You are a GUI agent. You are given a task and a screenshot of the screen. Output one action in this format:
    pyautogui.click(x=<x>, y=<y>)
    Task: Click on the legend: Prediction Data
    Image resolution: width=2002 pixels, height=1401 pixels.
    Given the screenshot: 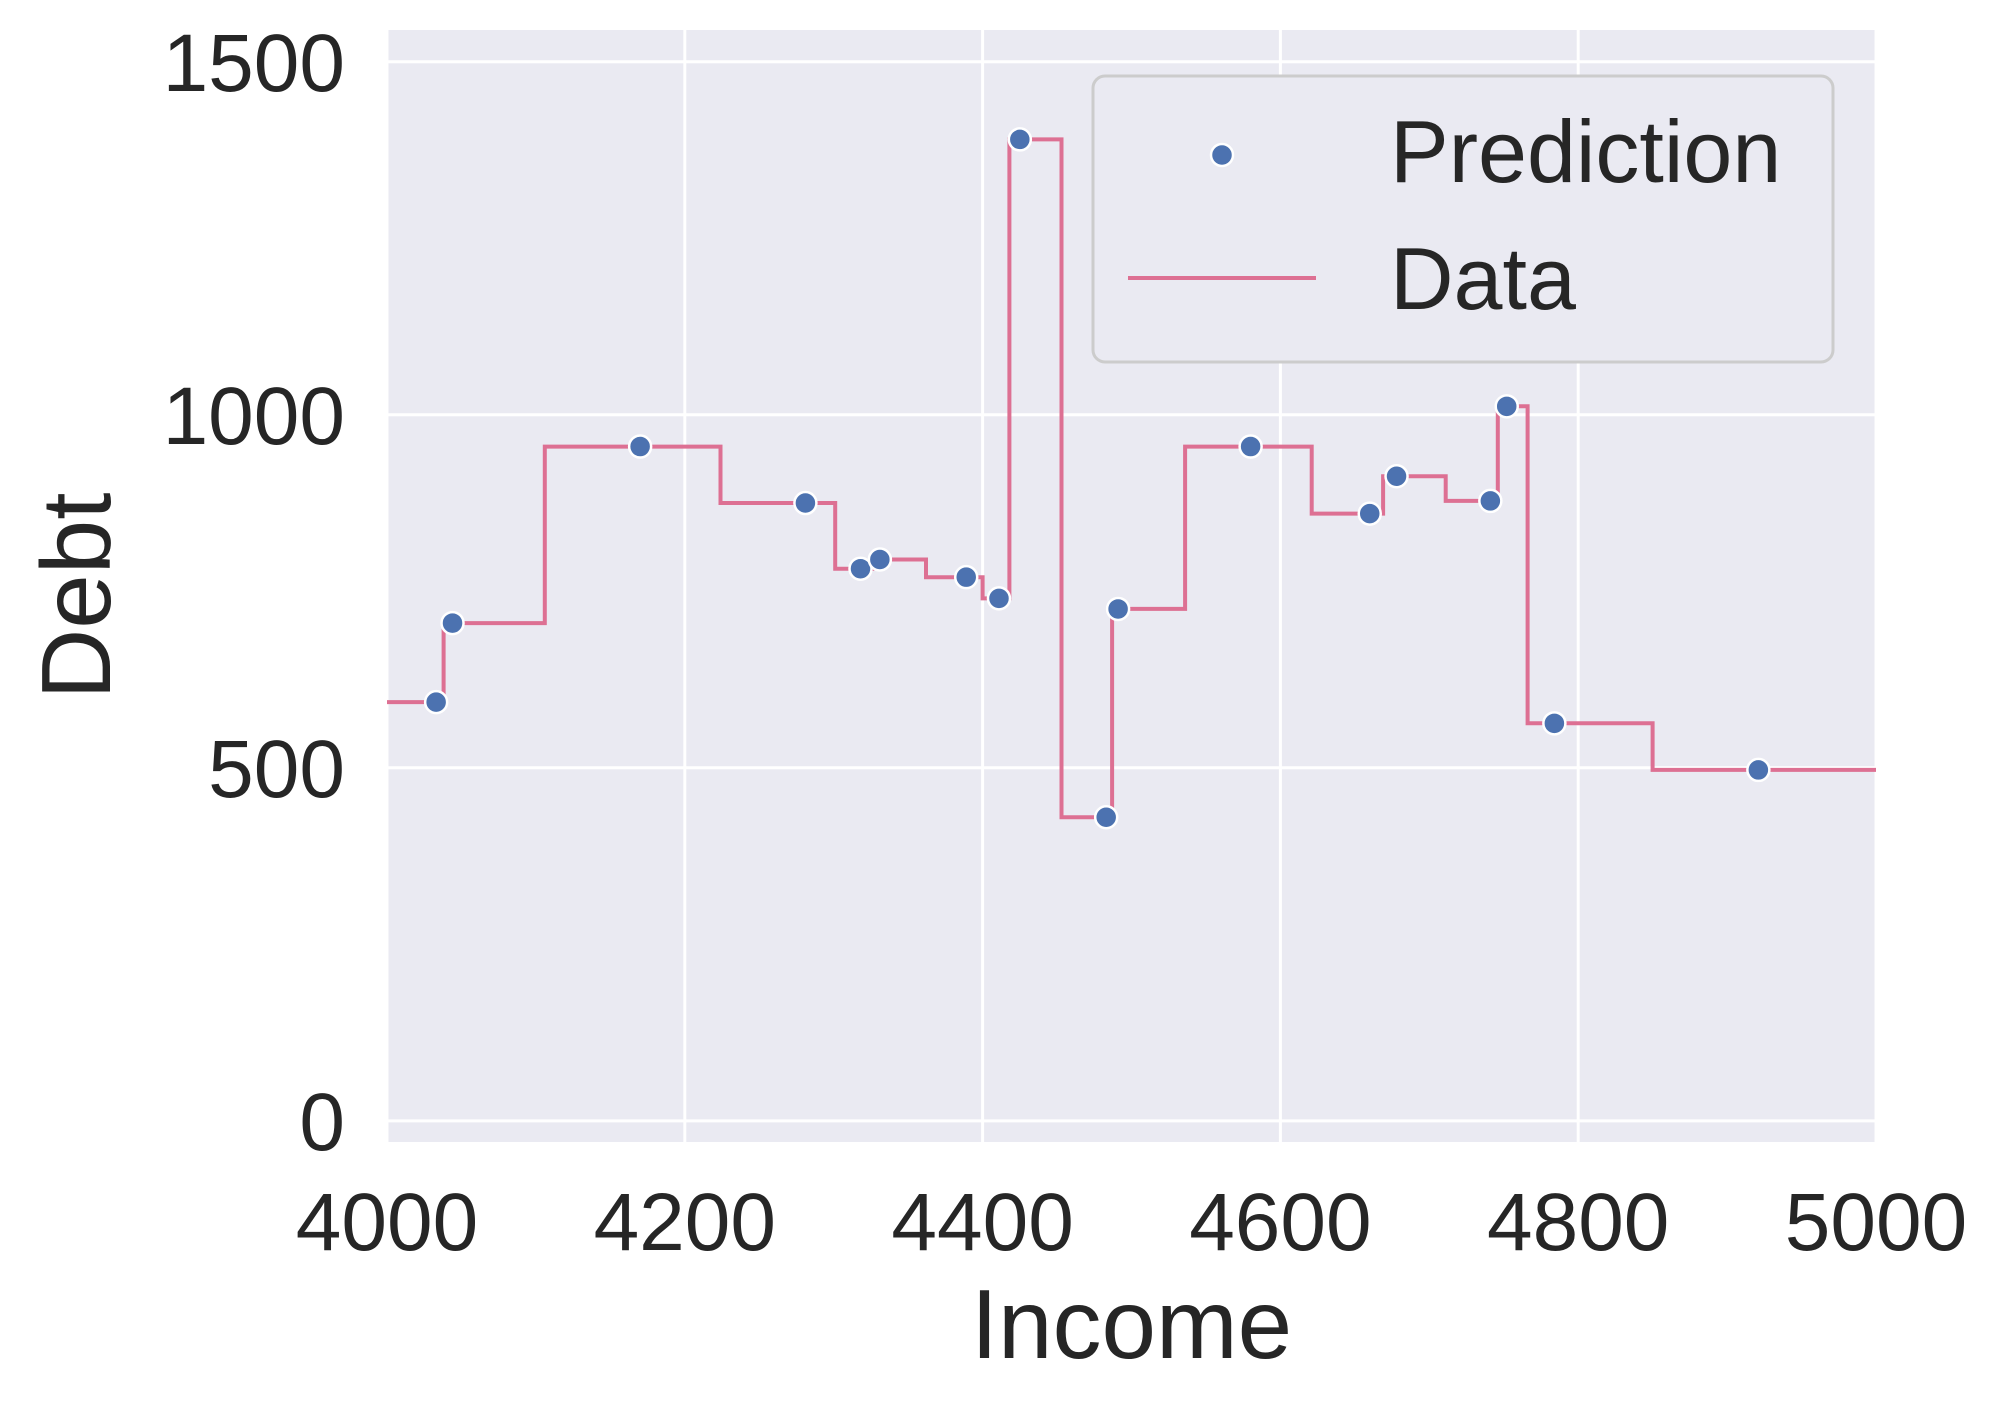 What is the action you would take?
    pyautogui.click(x=1463, y=219)
    